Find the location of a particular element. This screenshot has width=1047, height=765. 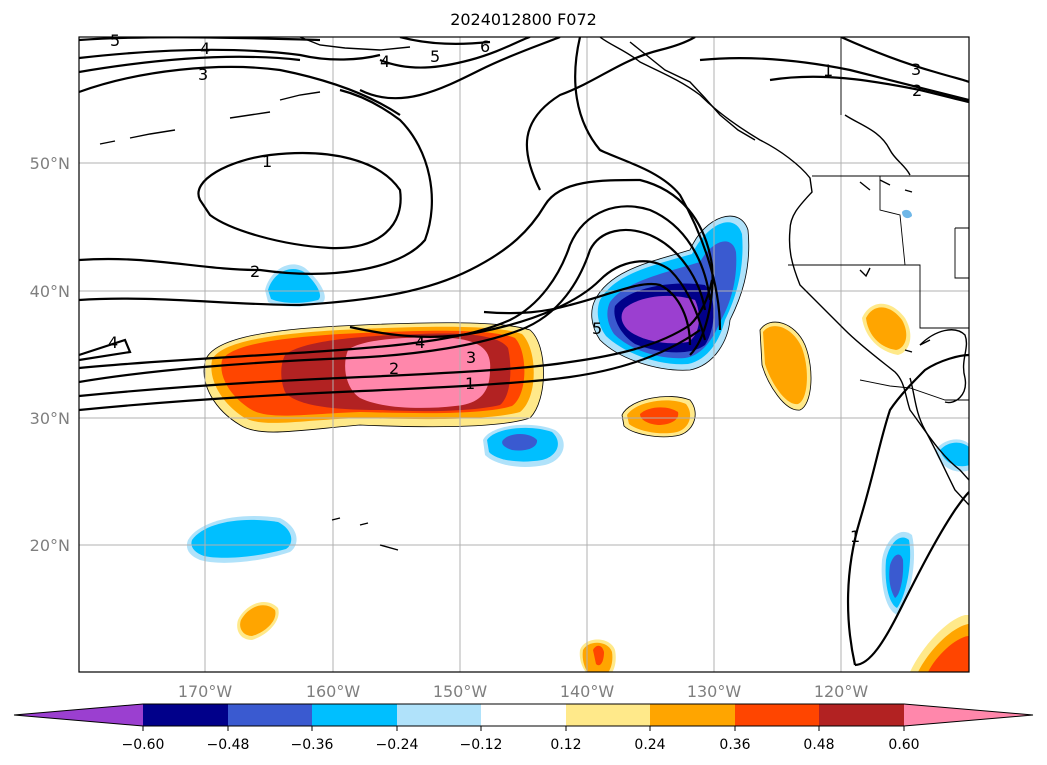

lon-tick-label: 150°W is located at coordinates (460, 691).